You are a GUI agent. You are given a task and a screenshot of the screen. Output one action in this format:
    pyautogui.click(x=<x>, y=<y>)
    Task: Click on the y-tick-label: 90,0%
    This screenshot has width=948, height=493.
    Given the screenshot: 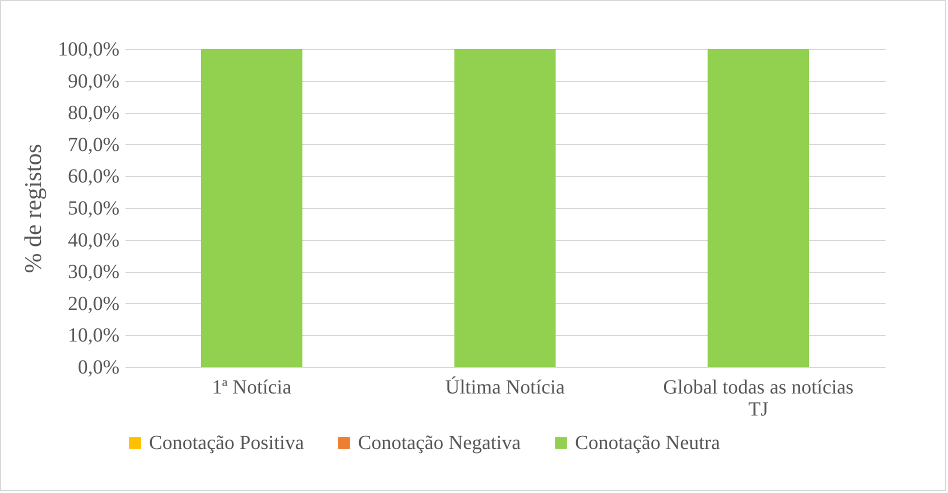 What is the action you would take?
    pyautogui.click(x=94, y=81)
    